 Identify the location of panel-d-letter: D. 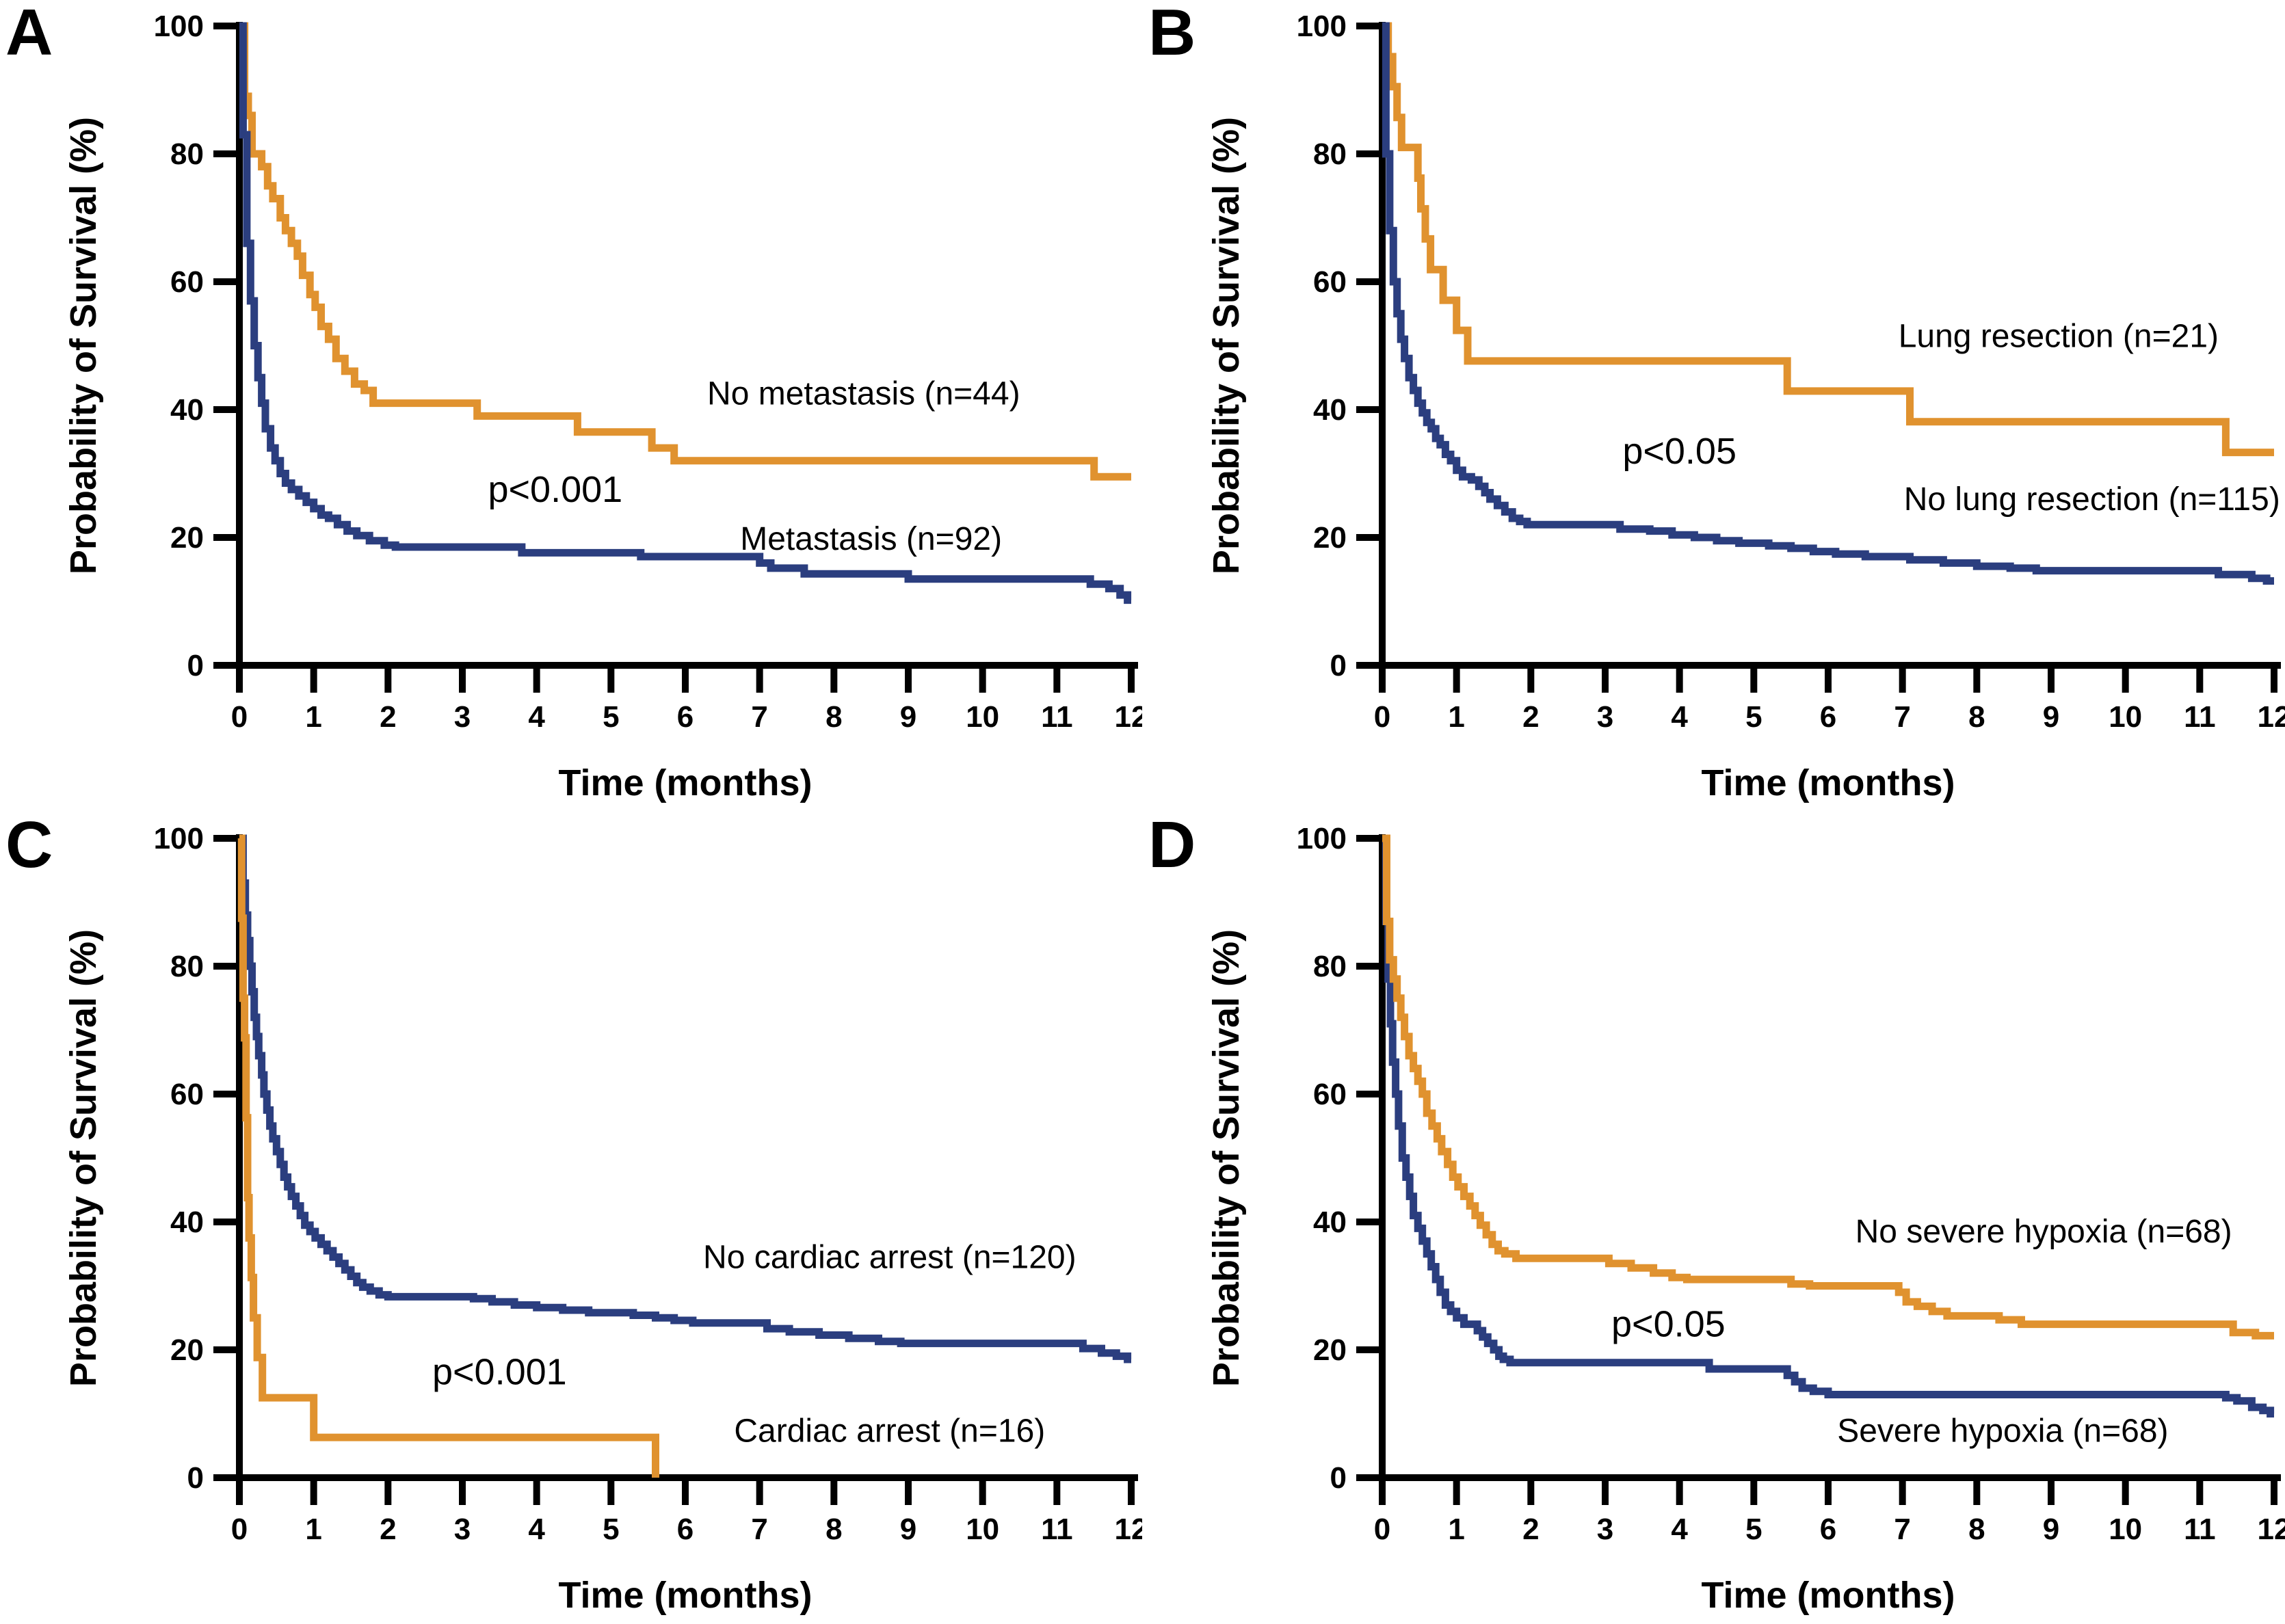
(1172, 845).